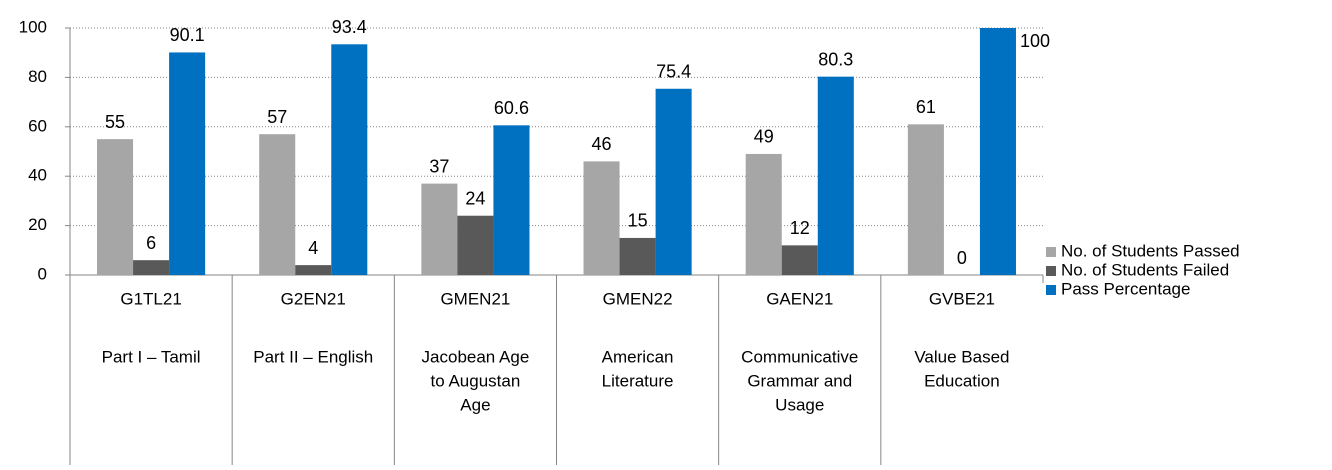  I want to click on data-label: 37, so click(439, 166).